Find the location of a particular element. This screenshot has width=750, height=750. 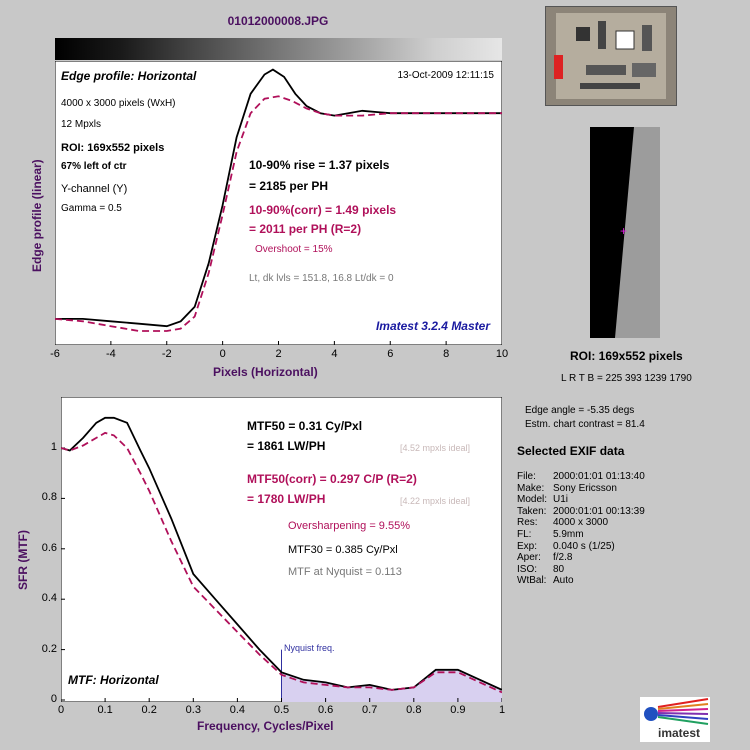

exif-value: 80 is located at coordinates (559, 569).